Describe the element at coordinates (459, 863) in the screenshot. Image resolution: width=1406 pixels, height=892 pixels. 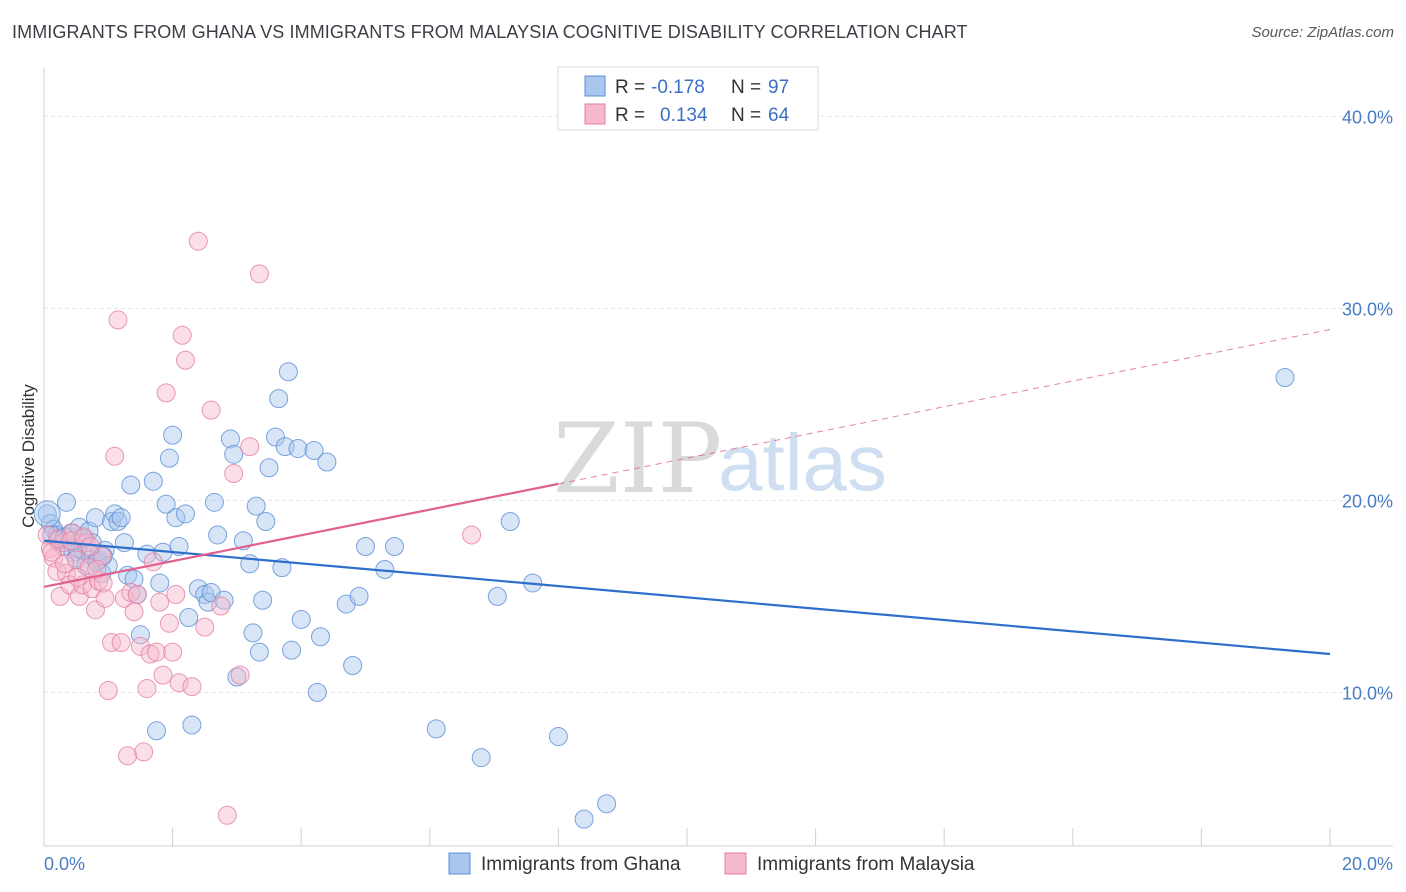
I see `bottom-legend-swatch-ghana` at that location.